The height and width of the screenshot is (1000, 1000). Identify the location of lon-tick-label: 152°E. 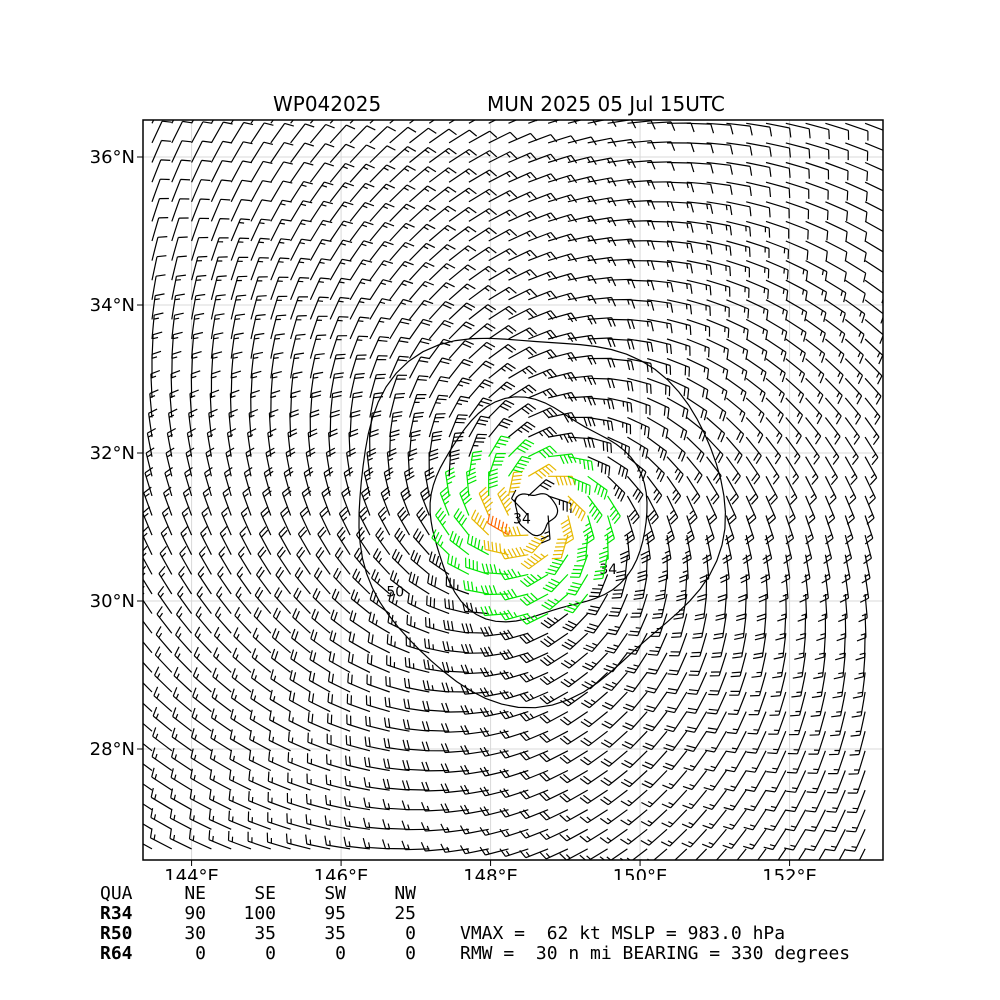
(789, 873).